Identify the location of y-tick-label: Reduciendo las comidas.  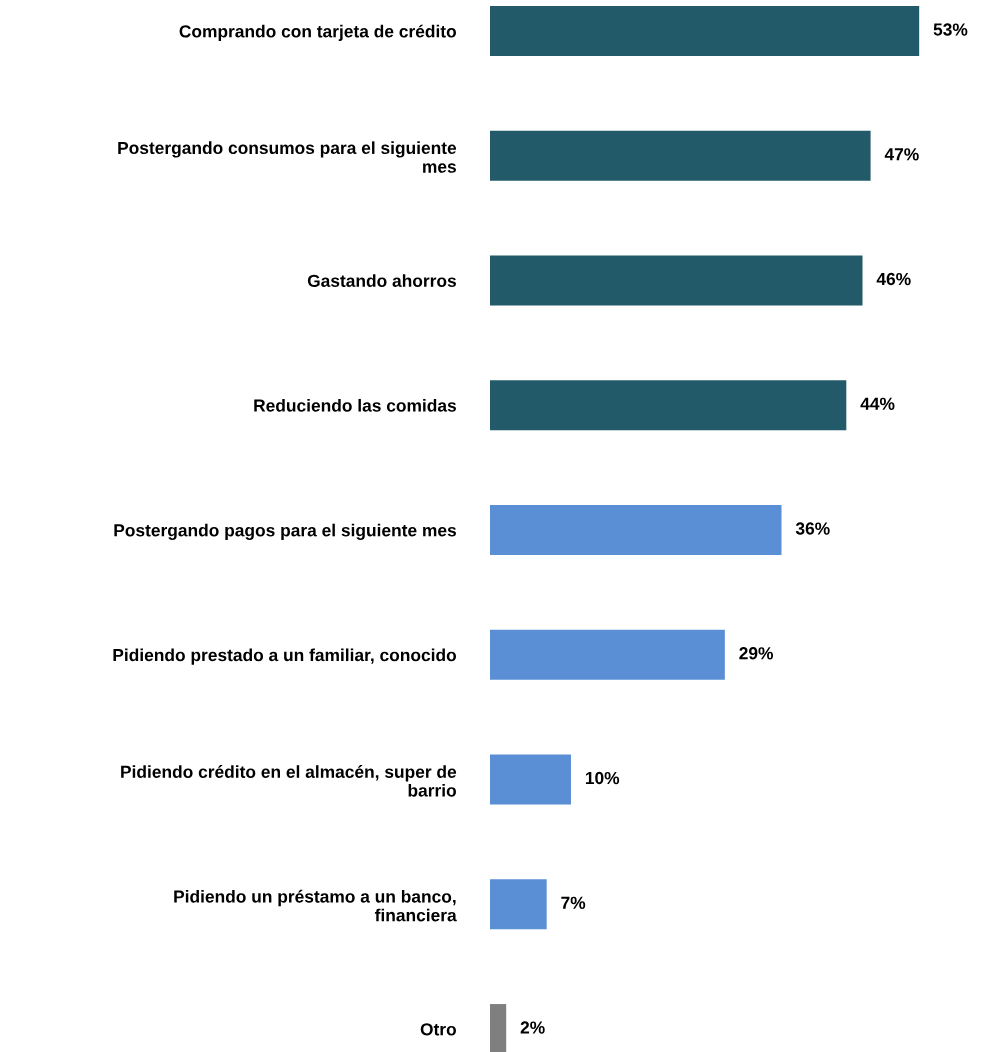
(355, 405).